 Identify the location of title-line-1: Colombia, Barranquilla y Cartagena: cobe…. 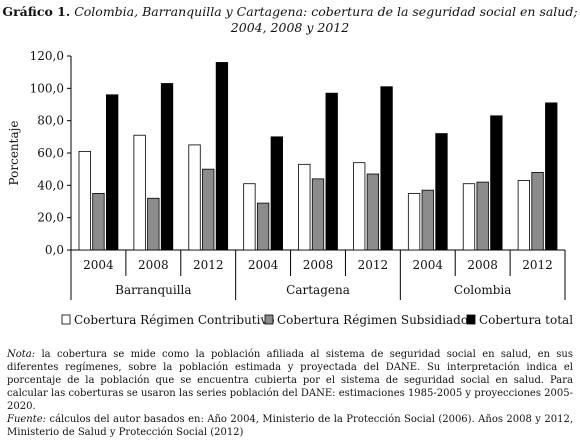
(326, 11).